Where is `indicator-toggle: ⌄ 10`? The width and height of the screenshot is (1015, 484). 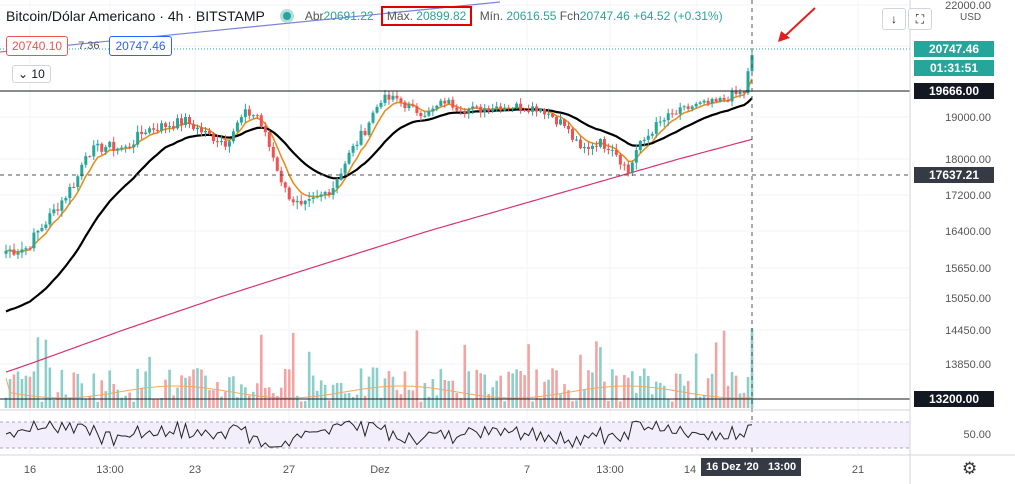
indicator-toggle: ⌄ 10 is located at coordinates (31, 74).